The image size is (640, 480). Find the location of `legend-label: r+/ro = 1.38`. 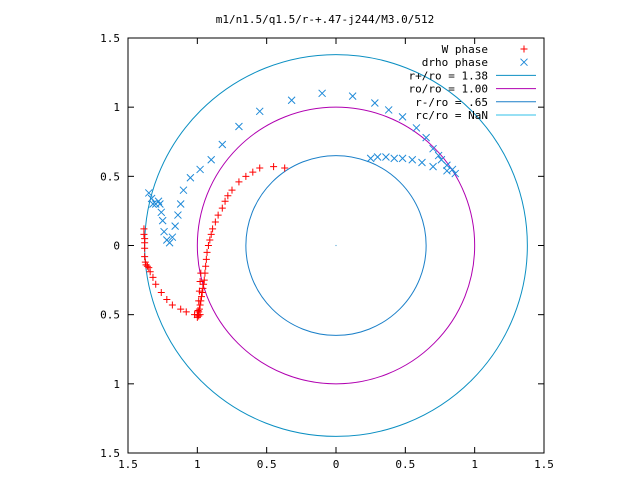

legend-label: r+/ro = 1.38 is located at coordinates (448, 75).